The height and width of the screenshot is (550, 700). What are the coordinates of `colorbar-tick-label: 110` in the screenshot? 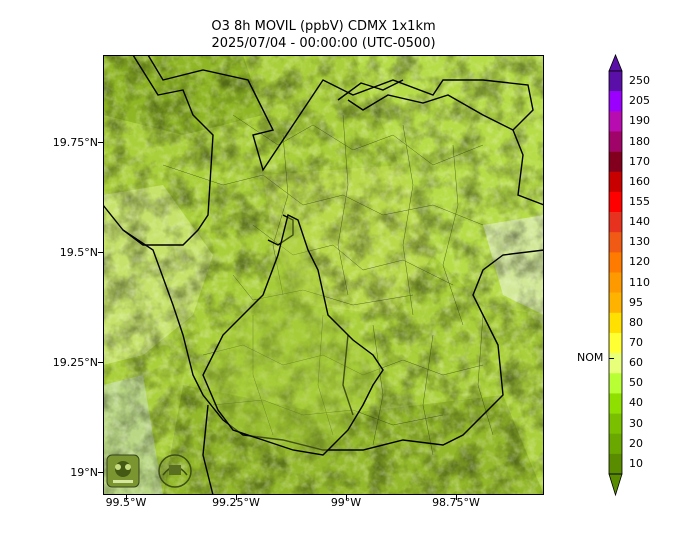 It's located at (639, 282).